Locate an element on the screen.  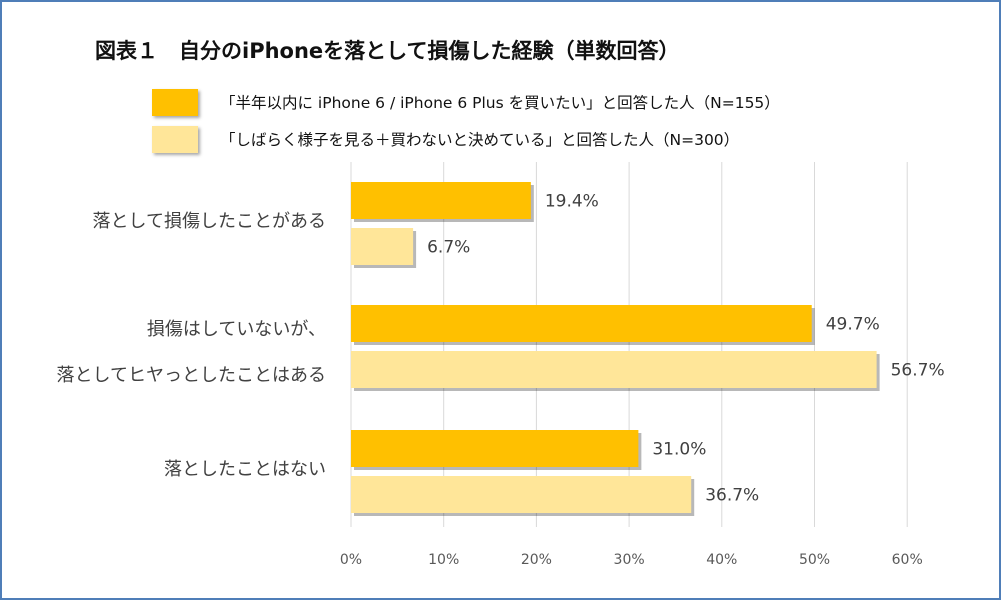
x-tick-label: 50% is located at coordinates (814, 560).